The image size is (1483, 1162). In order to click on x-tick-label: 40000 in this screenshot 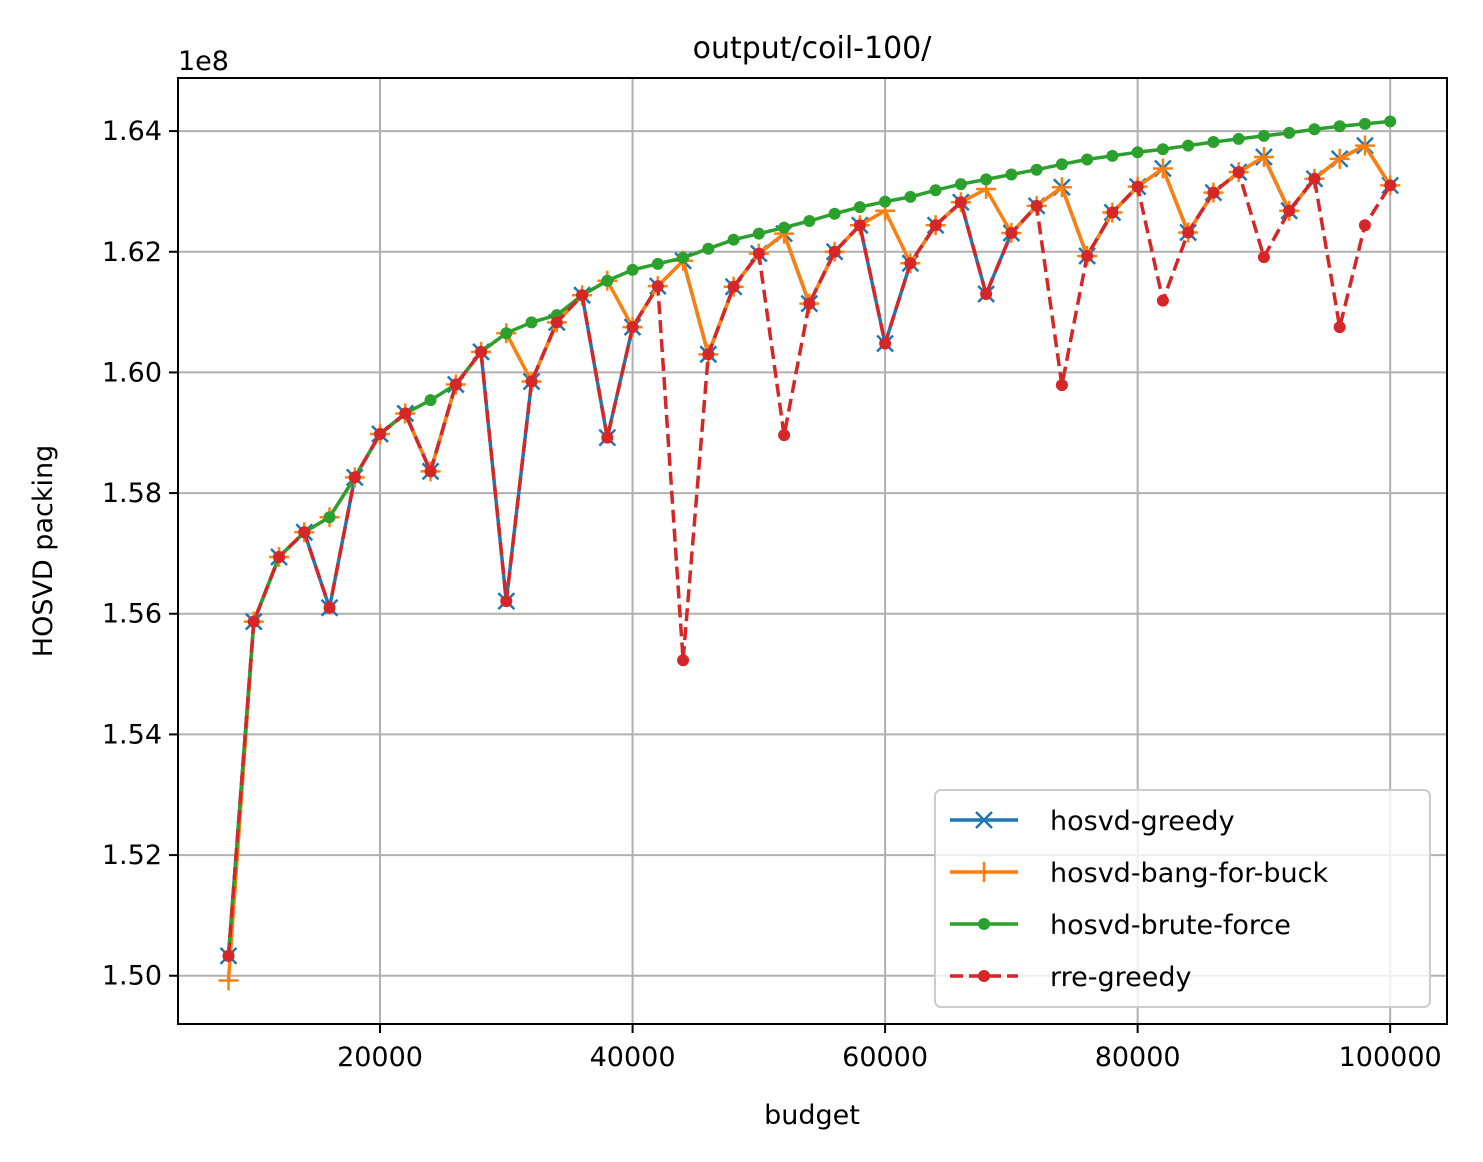, I will do `click(633, 1057)`.